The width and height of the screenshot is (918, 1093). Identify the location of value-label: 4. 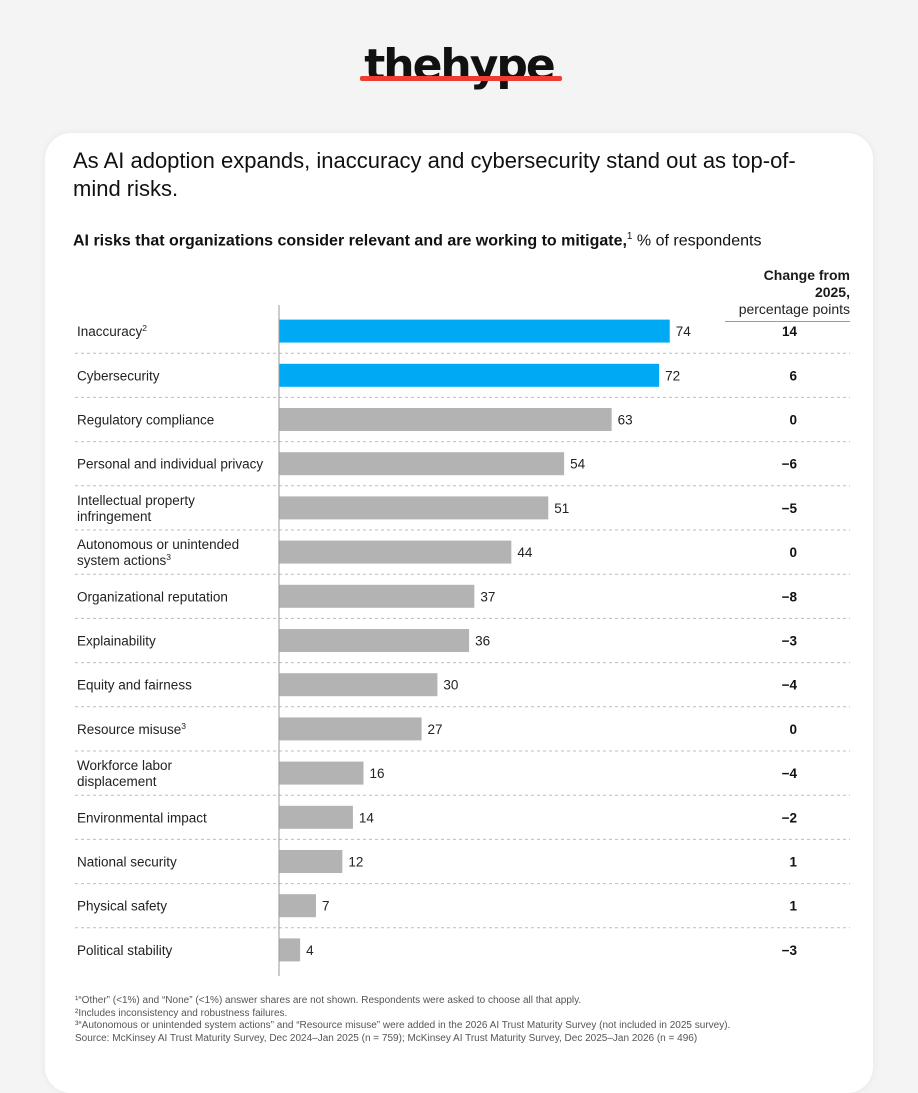
(310, 950).